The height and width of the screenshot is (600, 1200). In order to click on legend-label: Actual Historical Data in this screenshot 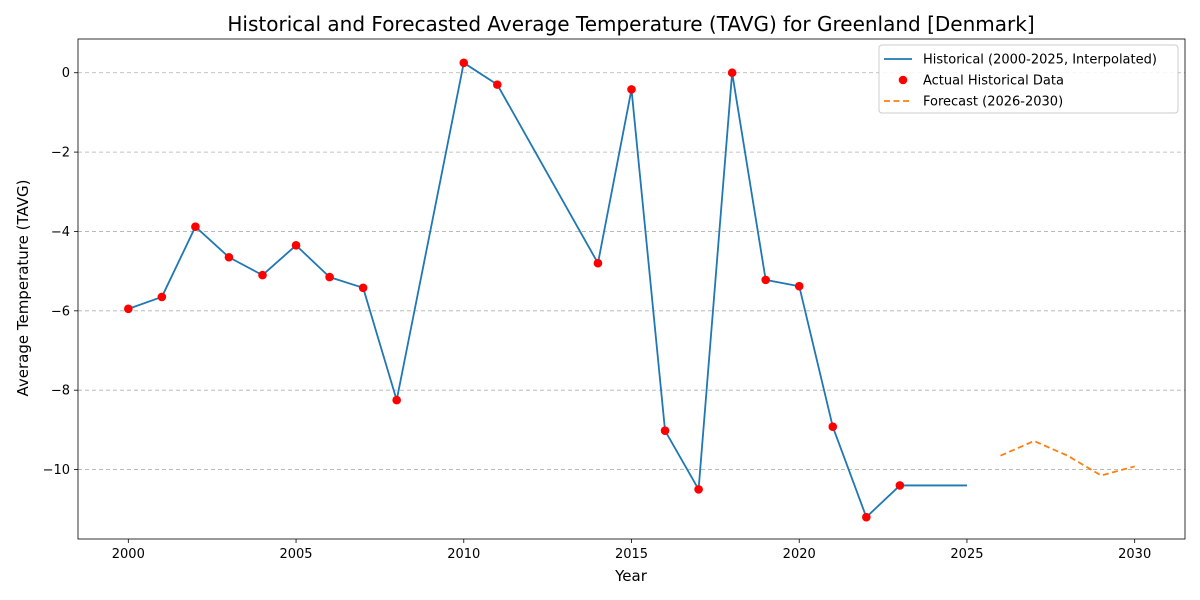, I will do `click(993, 81)`.